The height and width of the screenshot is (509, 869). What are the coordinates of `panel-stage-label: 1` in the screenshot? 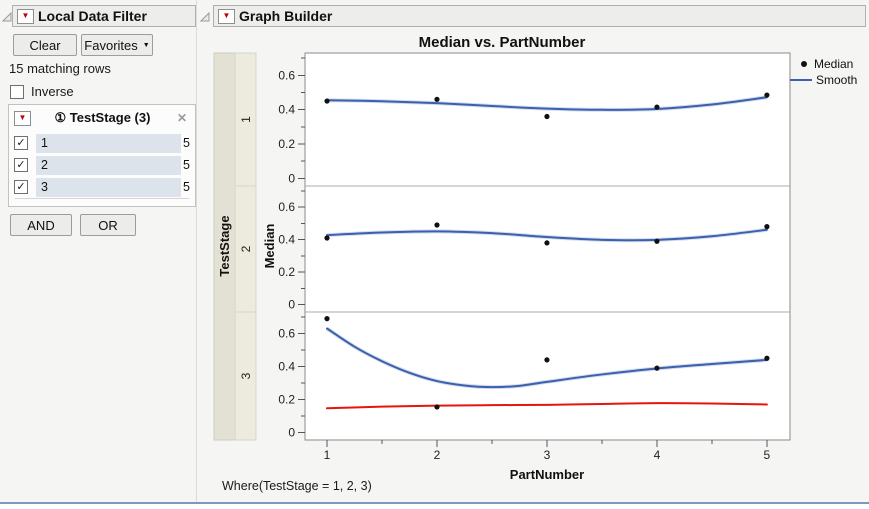 It's located at (246, 119).